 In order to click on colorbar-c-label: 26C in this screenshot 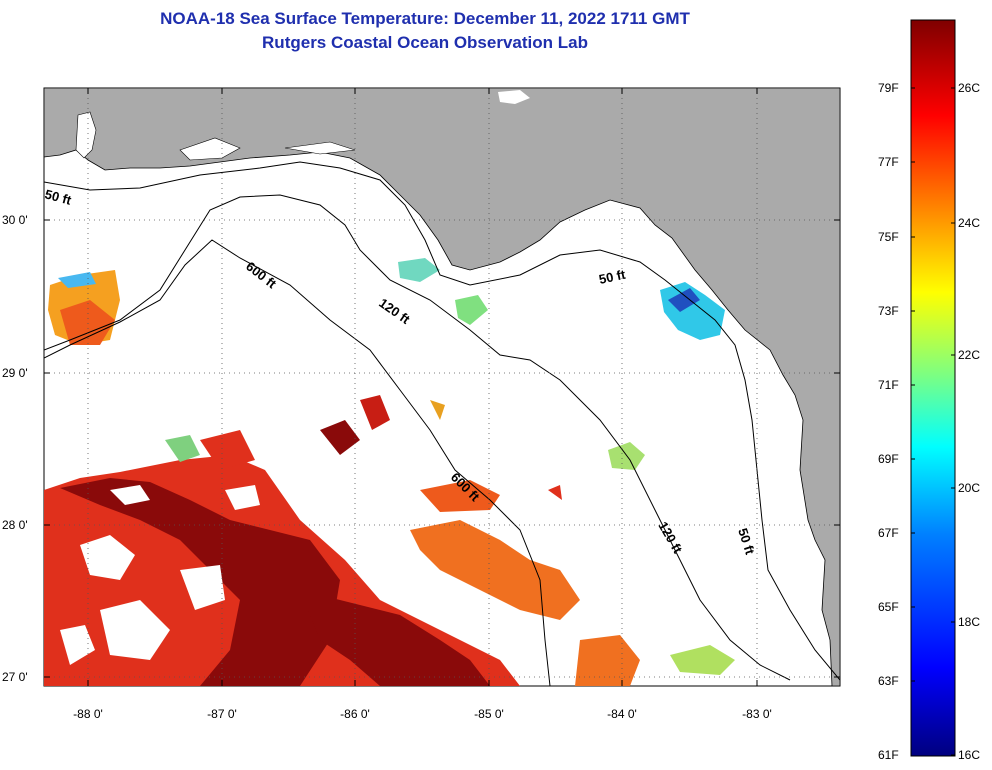, I will do `click(969, 88)`.